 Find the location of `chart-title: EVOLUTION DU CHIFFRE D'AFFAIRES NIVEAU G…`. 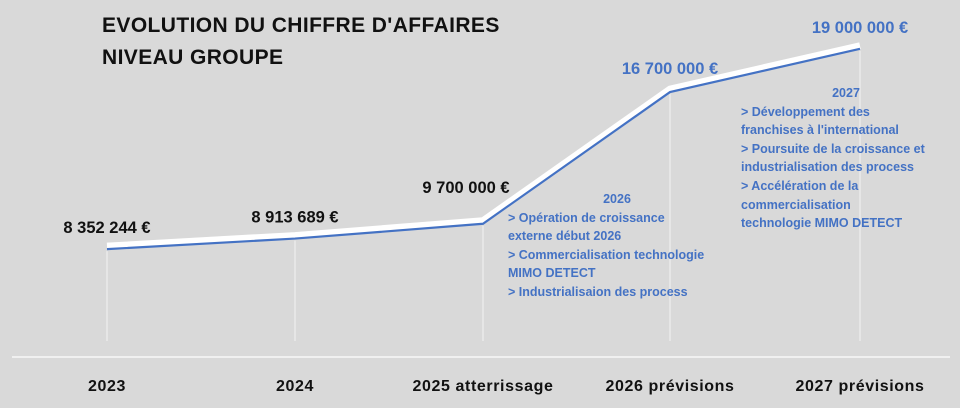

chart-title: EVOLUTION DU CHIFFRE D'AFFAIRES NIVEAU G… is located at coordinates (301, 42).